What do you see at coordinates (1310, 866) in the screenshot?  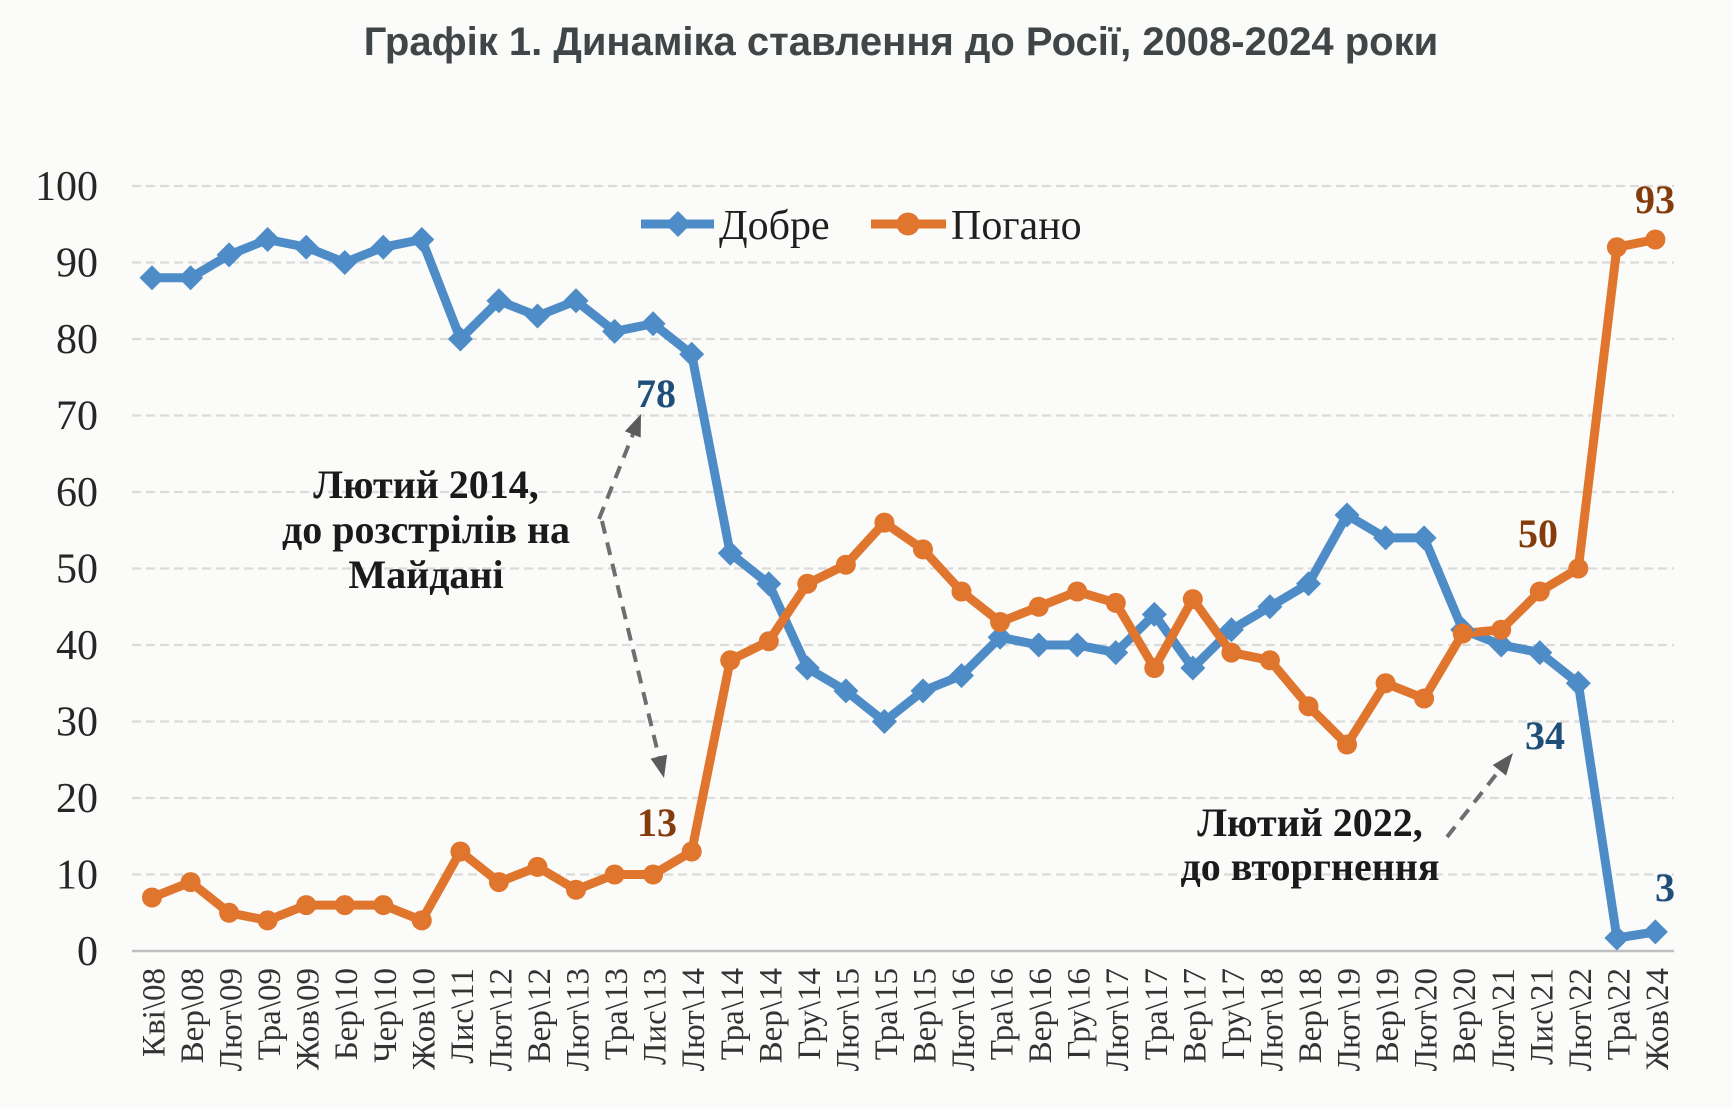 I see `svg-text: до вторгнення` at bounding box center [1310, 866].